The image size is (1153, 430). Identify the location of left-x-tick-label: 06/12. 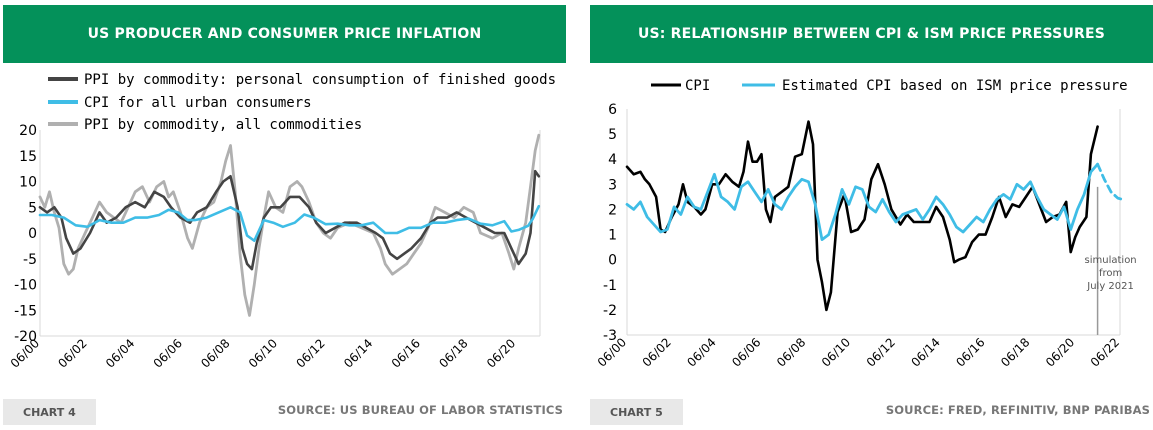
(310, 353).